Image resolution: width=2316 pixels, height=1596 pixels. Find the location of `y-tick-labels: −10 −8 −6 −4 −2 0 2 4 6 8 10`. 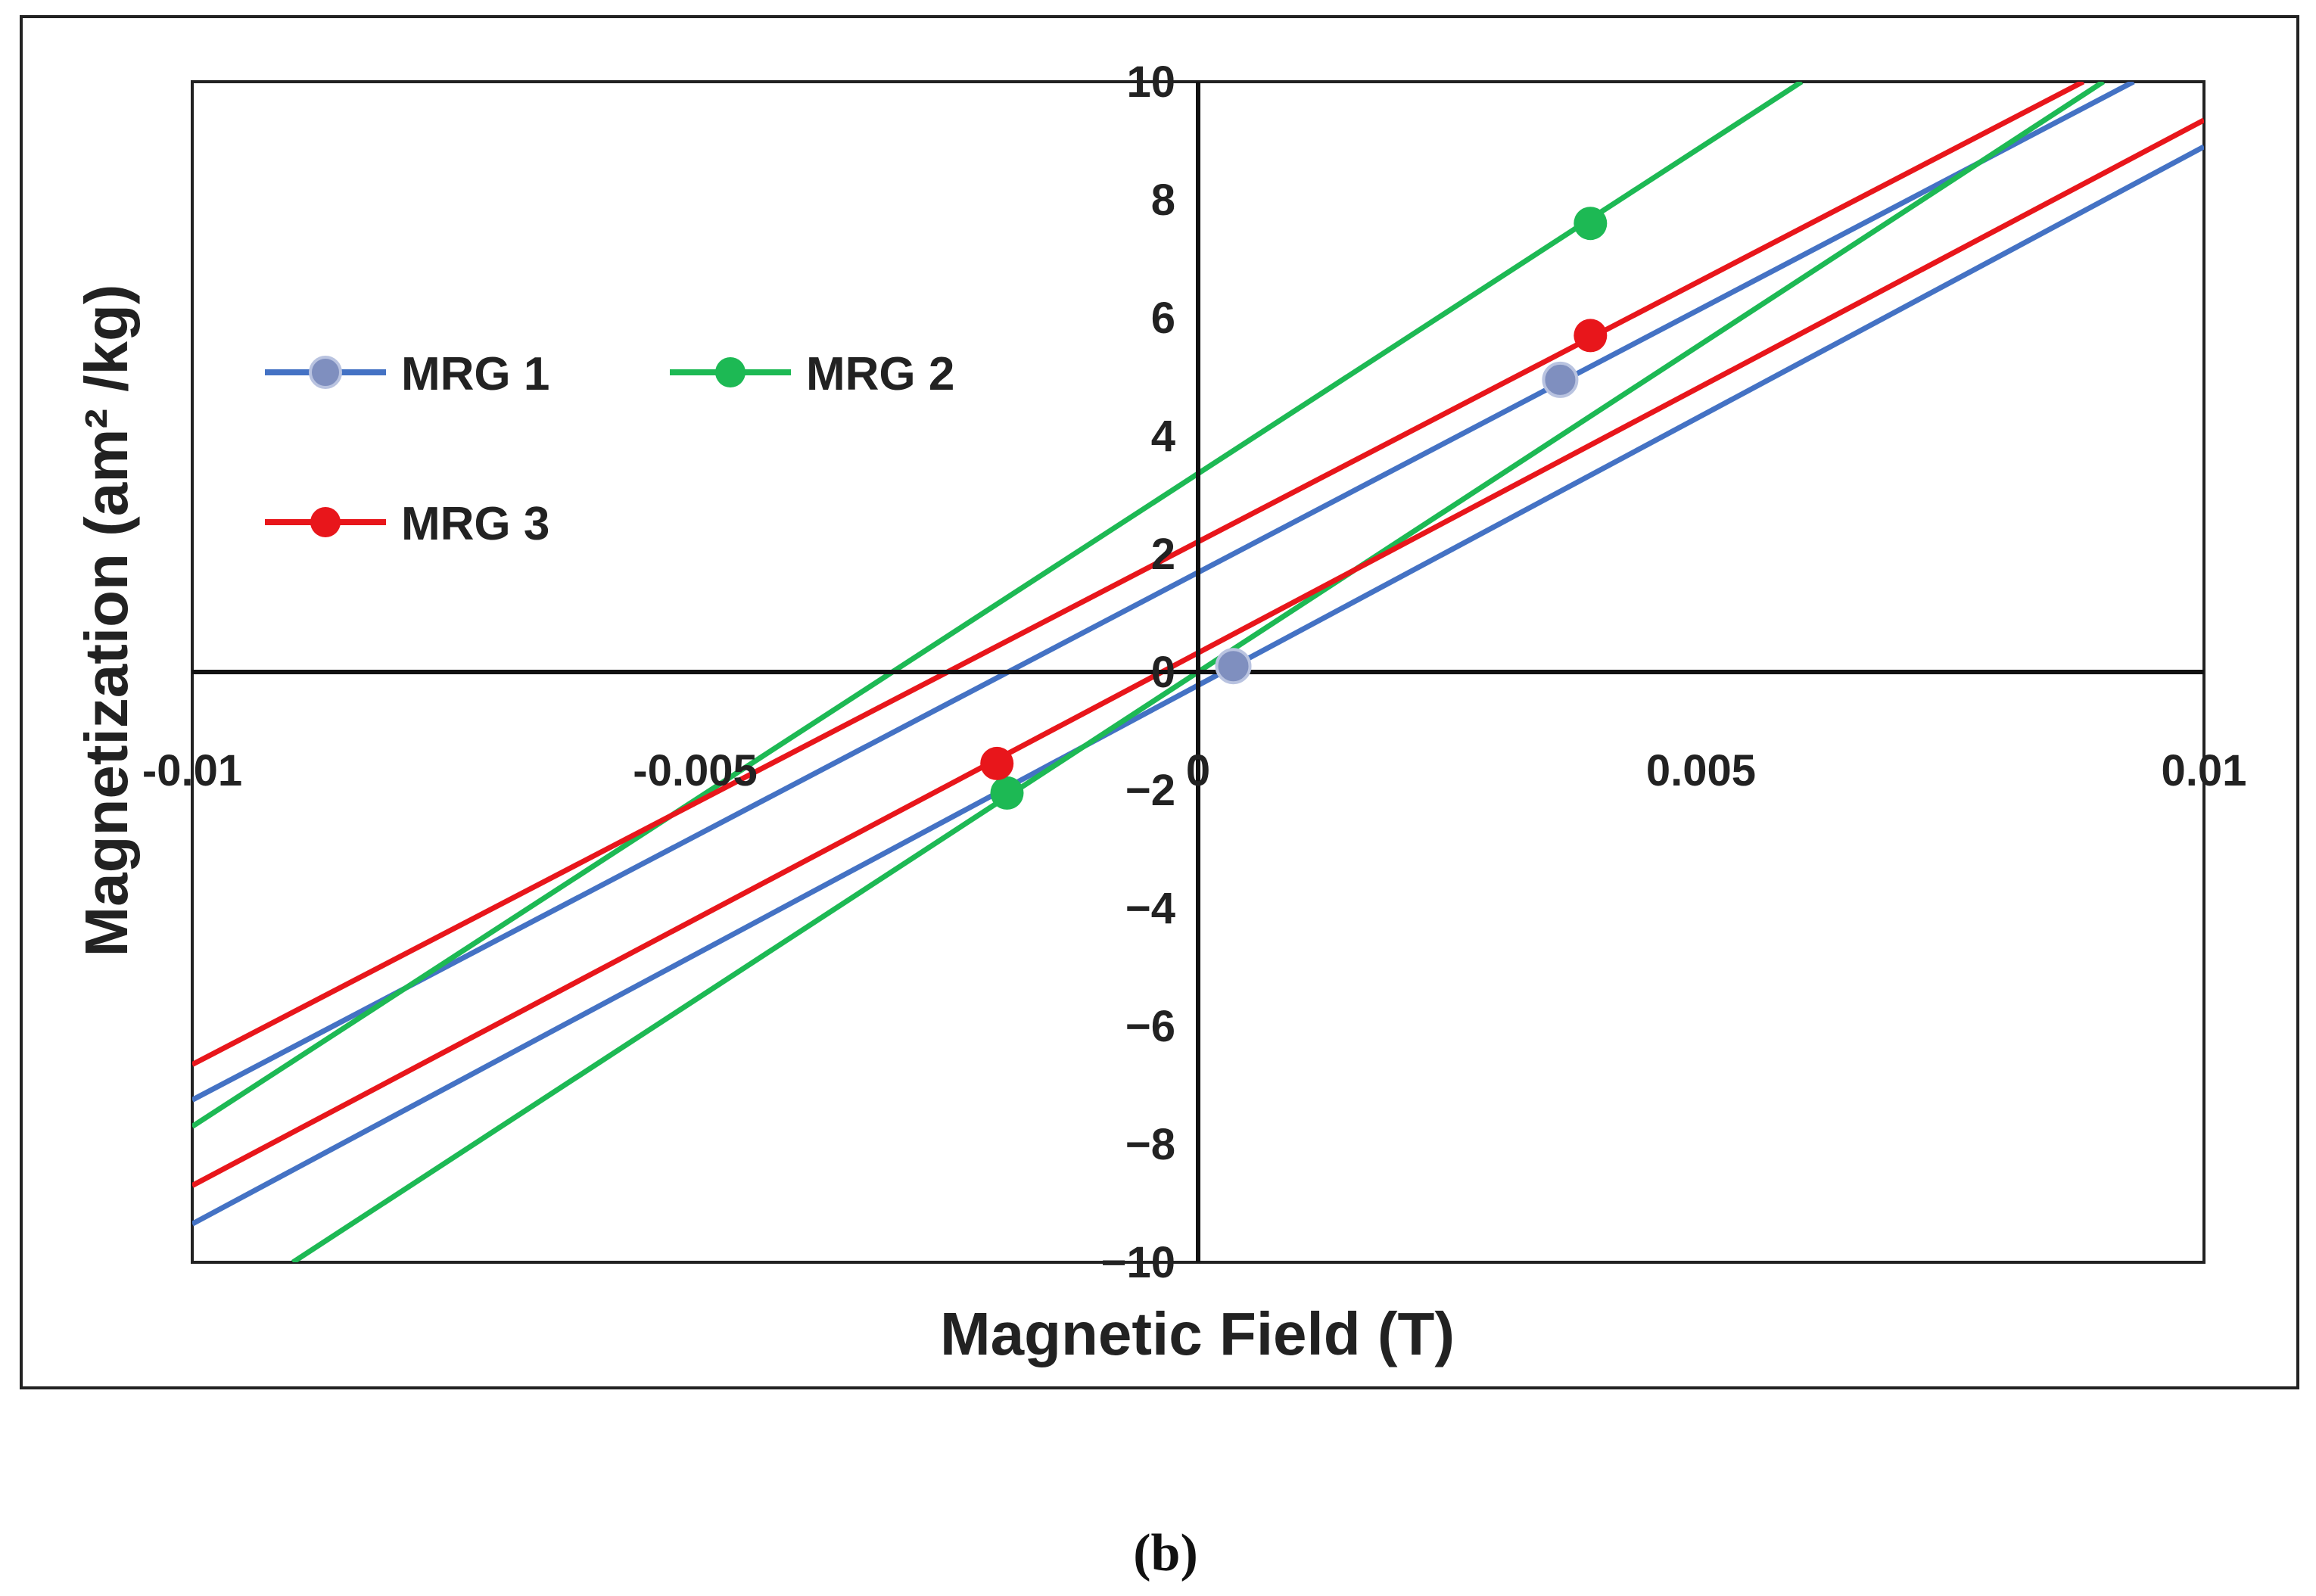

y-tick-labels: −10 −8 −6 −4 −2 0 2 4 6 8 10 is located at coordinates (1138, 672).